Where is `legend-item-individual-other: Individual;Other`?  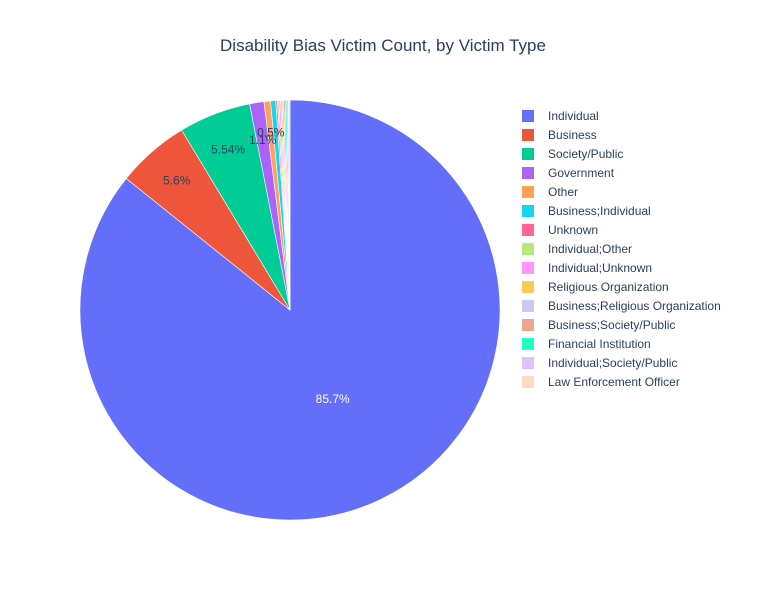
legend-item-individual-other: Individual;Other is located at coordinates (577, 249).